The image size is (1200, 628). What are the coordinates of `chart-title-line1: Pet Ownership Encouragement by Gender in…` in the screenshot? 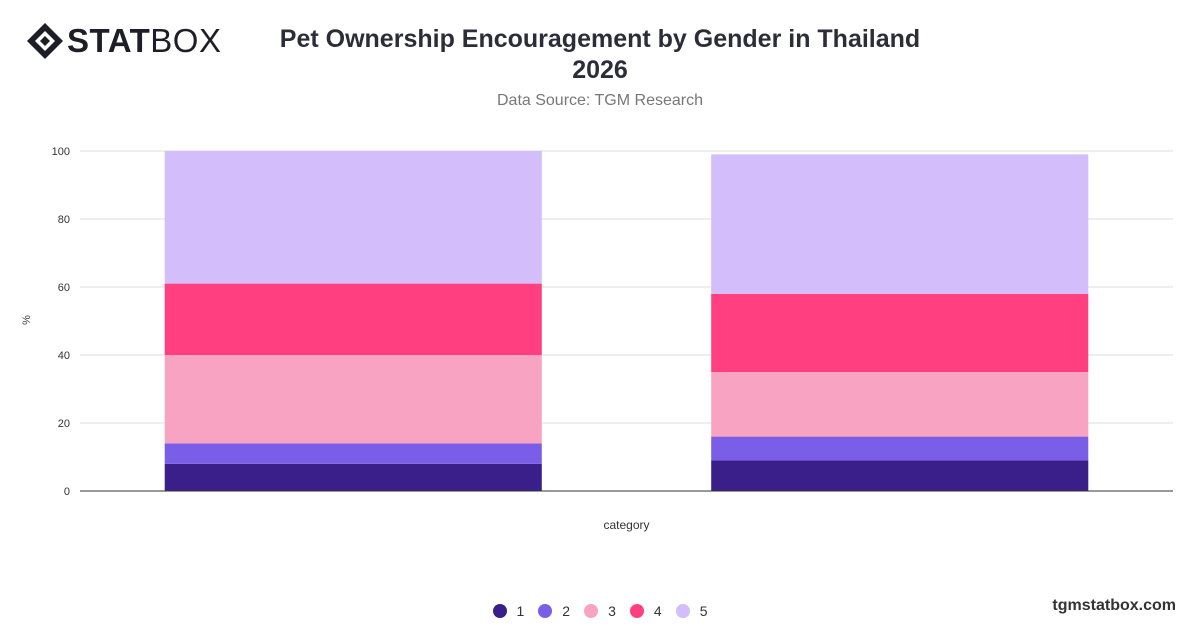 It's located at (600, 39).